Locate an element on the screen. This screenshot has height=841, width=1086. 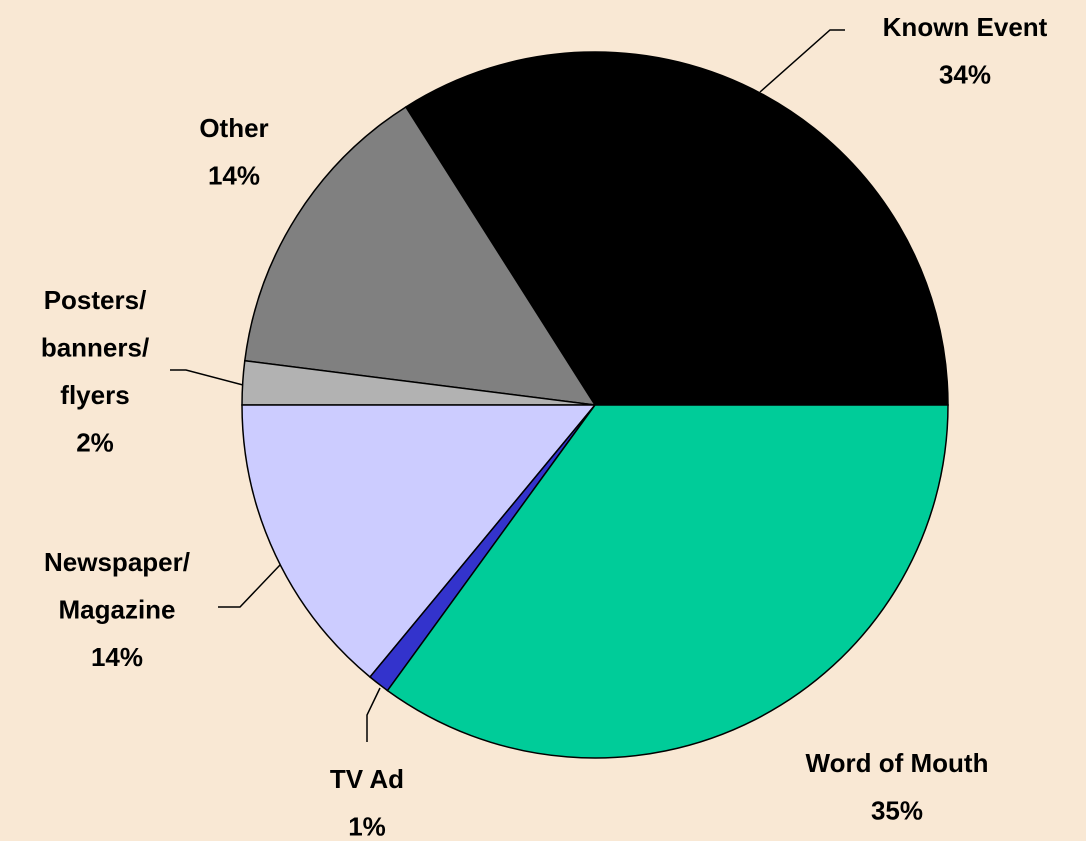
slice-label: Newspaper/Magazine is located at coordinates (117, 586).